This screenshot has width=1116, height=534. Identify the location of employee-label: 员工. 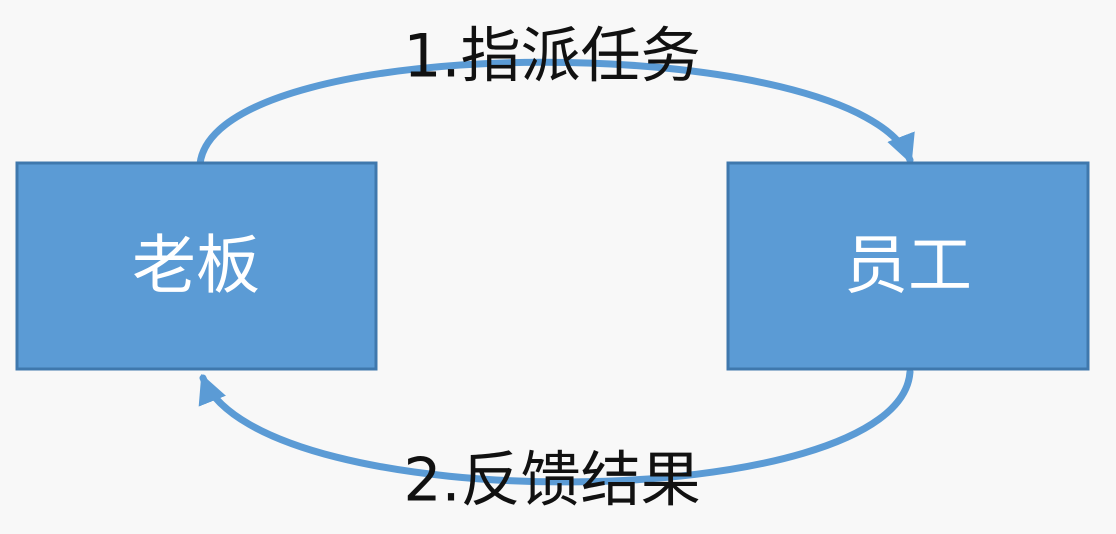
(908, 267).